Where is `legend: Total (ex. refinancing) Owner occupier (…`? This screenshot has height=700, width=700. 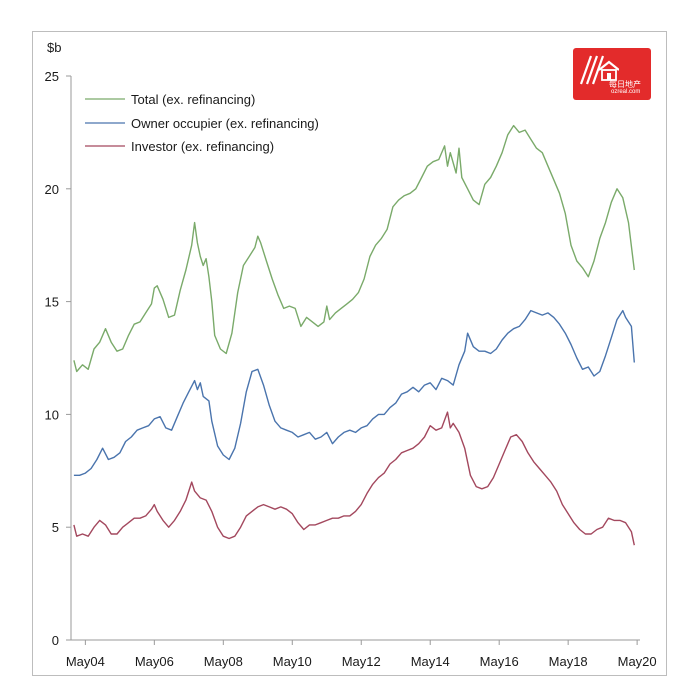 legend: Total (ex. refinancing) Owner occupier (… is located at coordinates (202, 123).